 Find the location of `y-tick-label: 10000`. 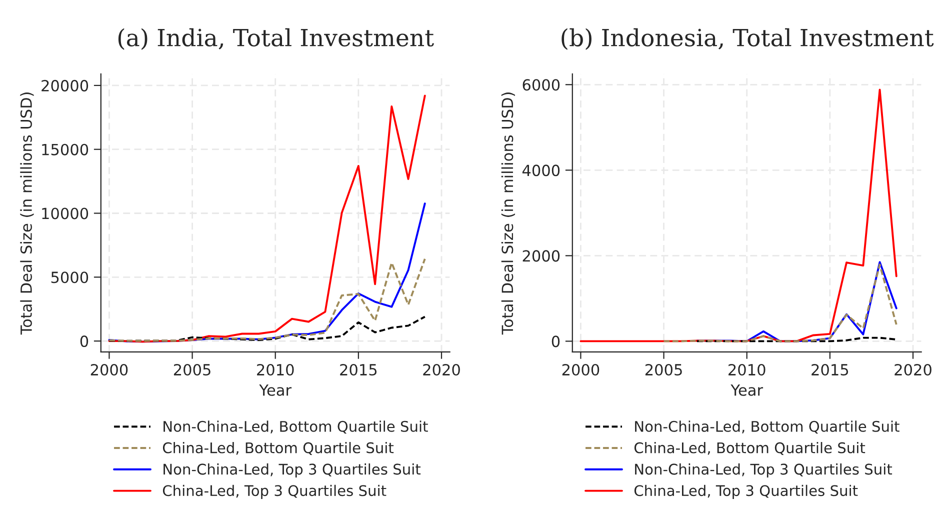

y-tick-label: 10000 is located at coordinates (65, 214).